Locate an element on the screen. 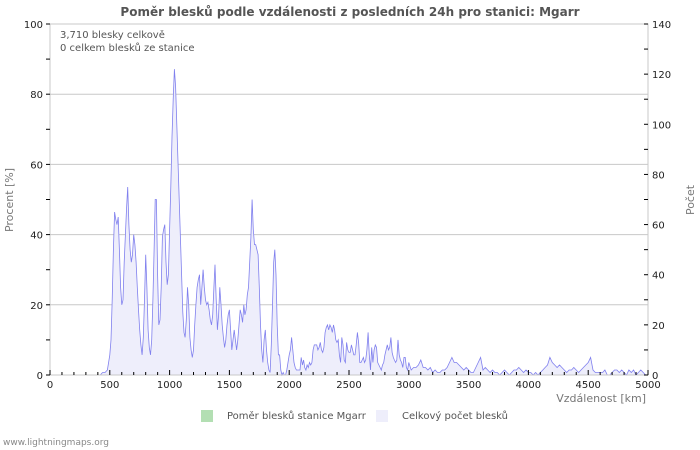  svg-text: 5000 is located at coordinates (647, 385).